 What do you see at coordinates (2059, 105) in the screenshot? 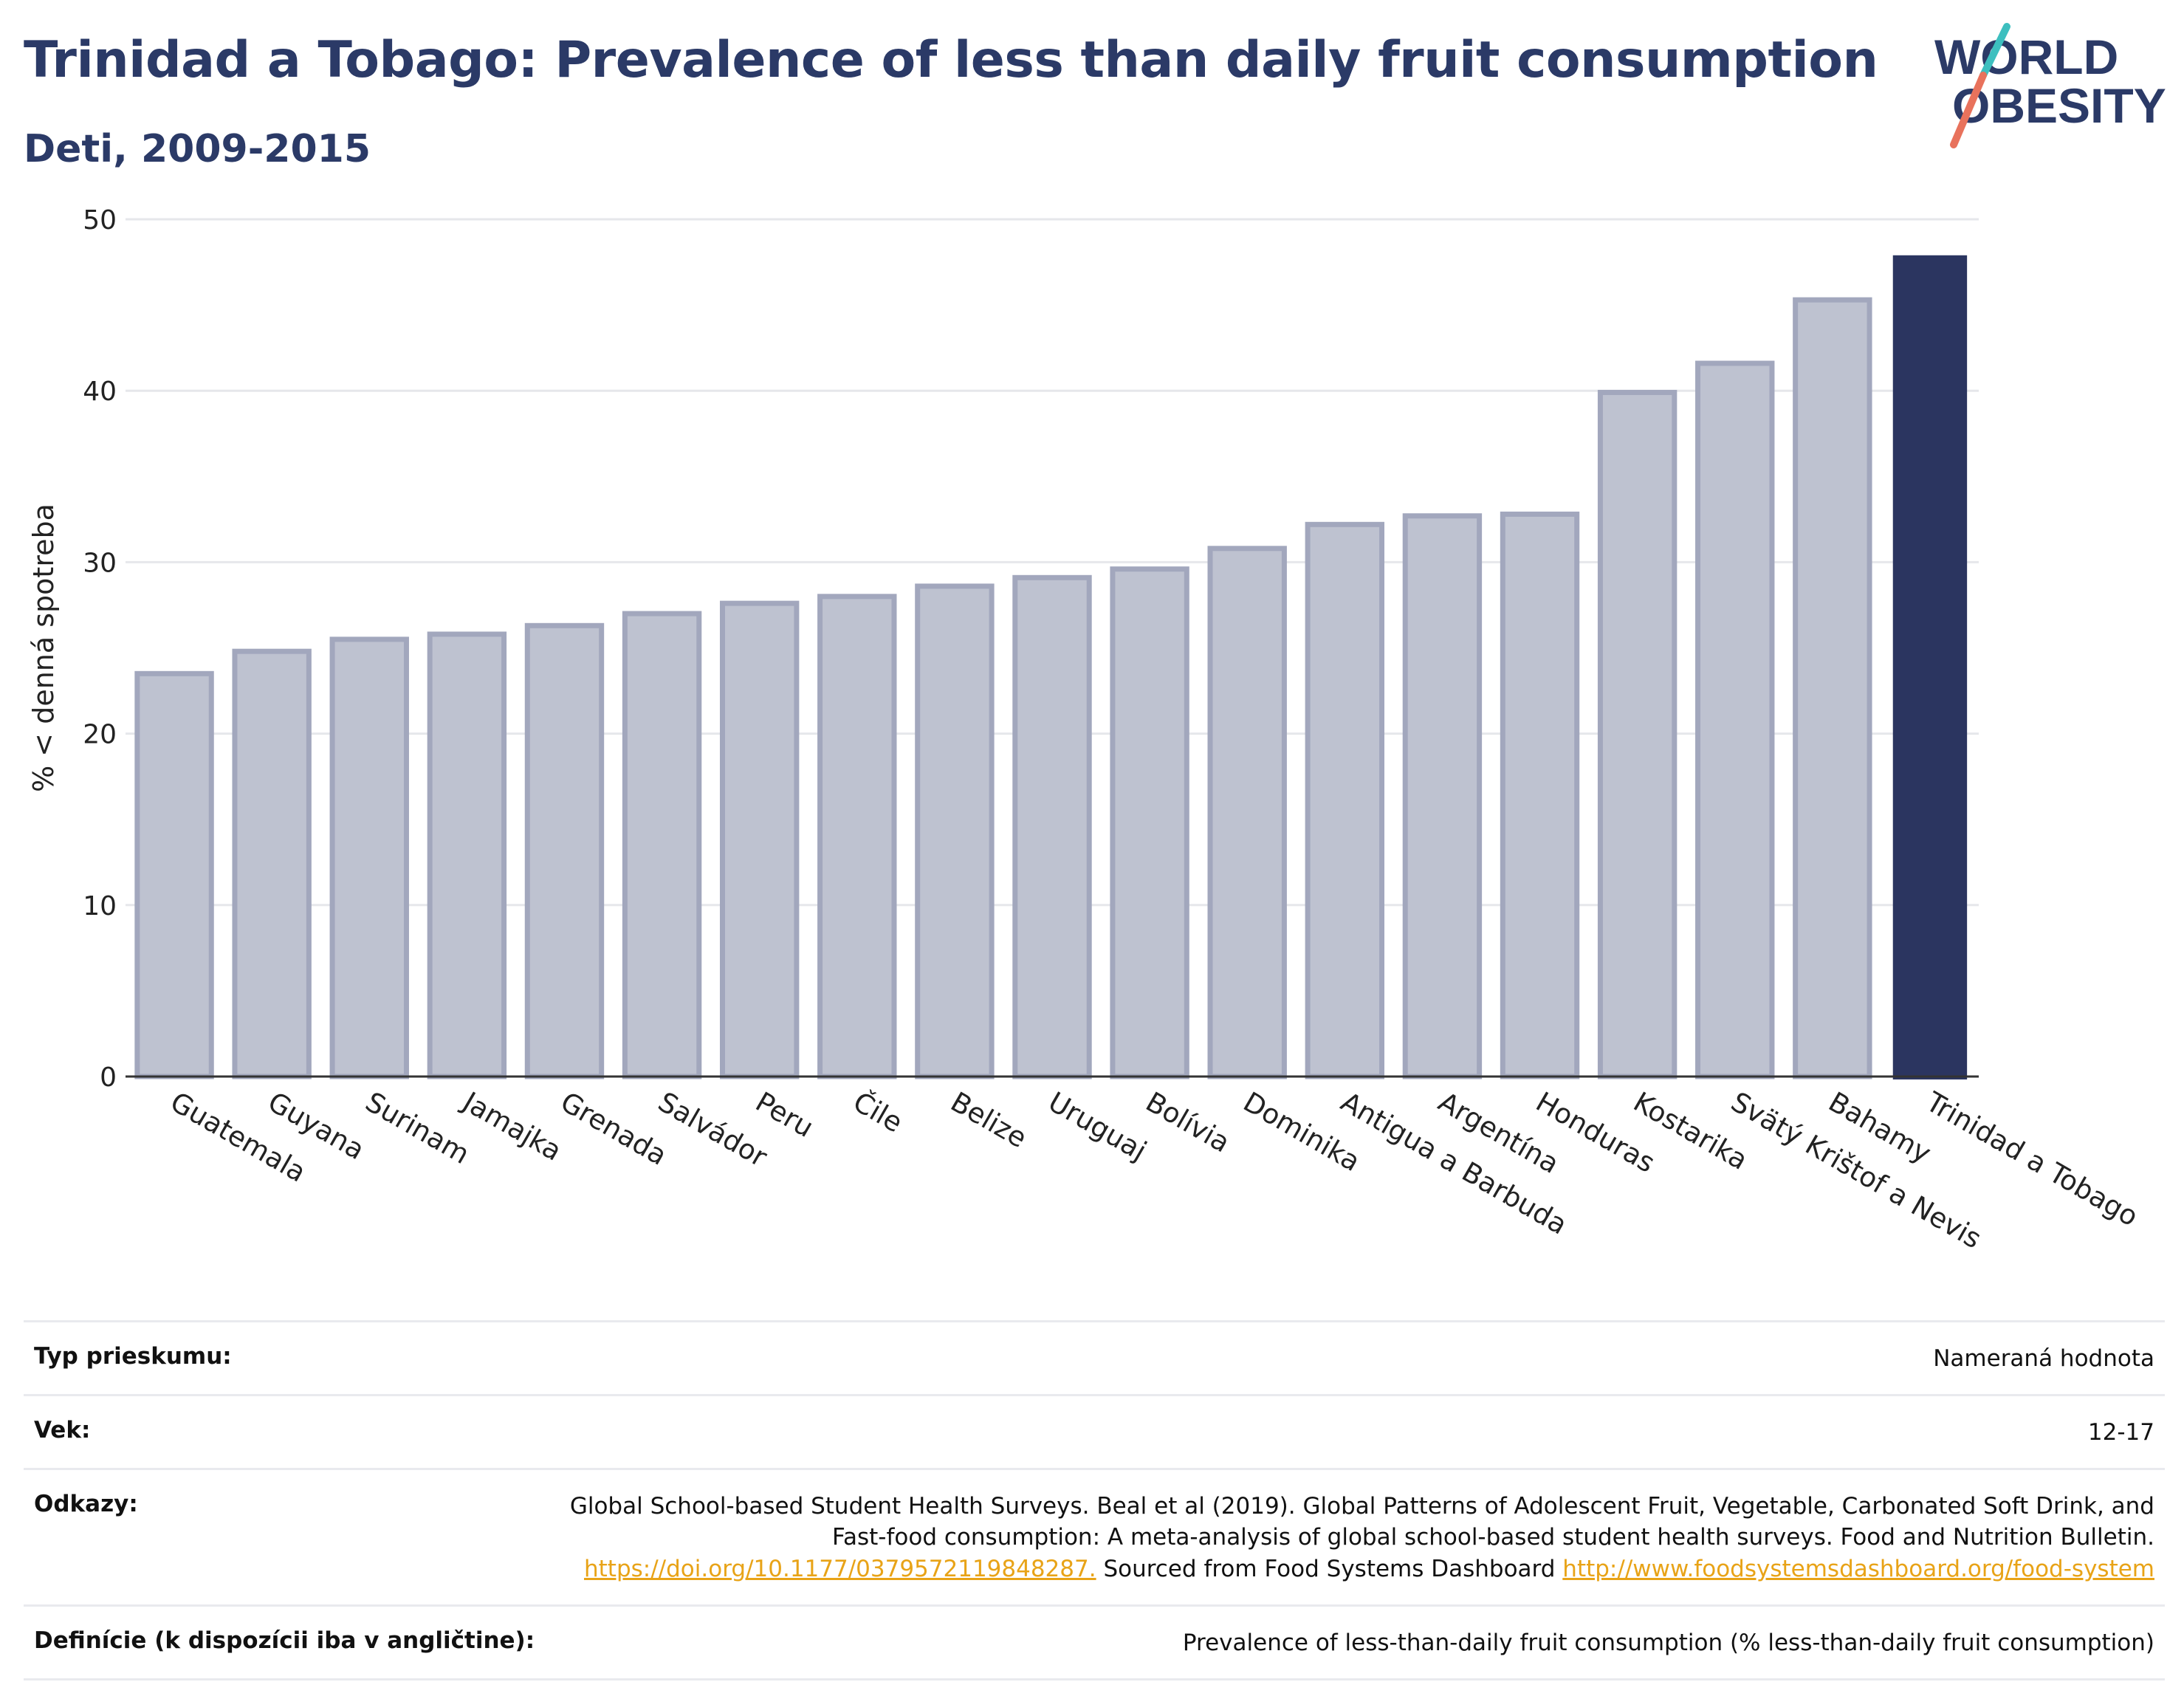
I see `logo-line2: OBESITY` at bounding box center [2059, 105].